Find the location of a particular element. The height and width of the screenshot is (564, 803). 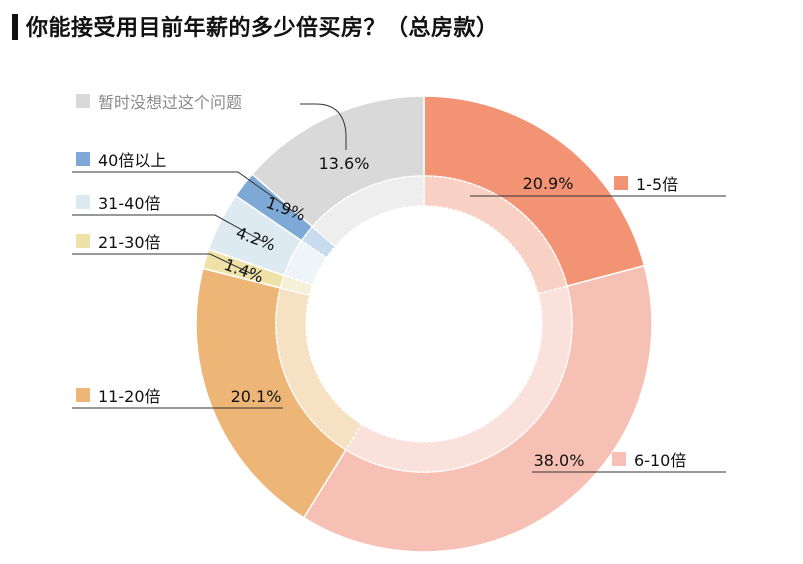

legend-label-1: 6-10倍 is located at coordinates (660, 460).